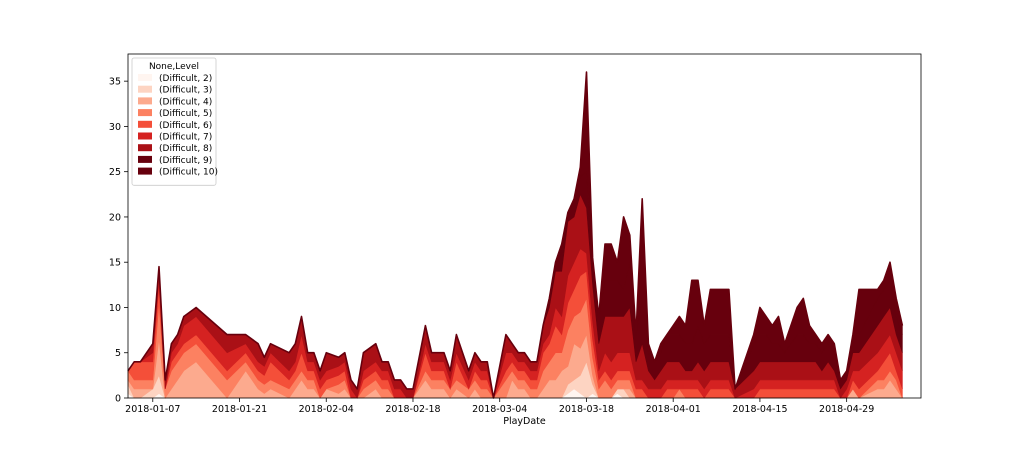 This screenshot has height=455, width=1024. What do you see at coordinates (326, 409) in the screenshot?
I see `x-tick-label: 2018-02-04` at bounding box center [326, 409].